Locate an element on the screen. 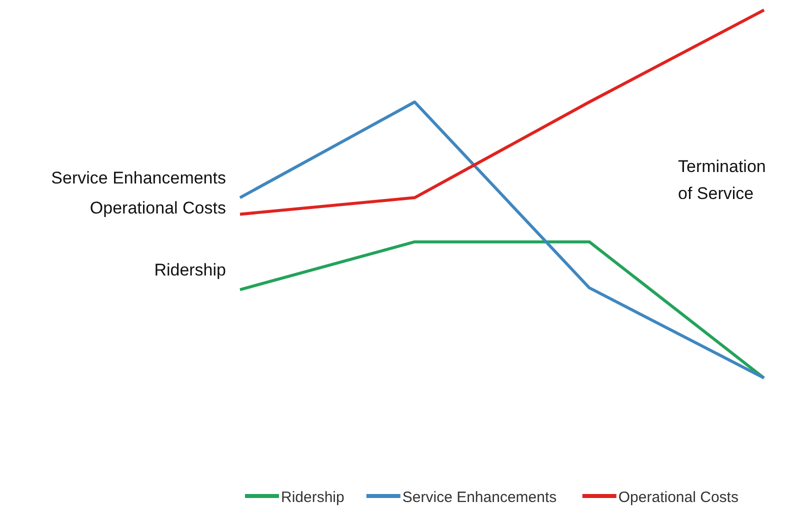 This screenshot has height=516, width=794. legend-label: Ridership is located at coordinates (312, 497).